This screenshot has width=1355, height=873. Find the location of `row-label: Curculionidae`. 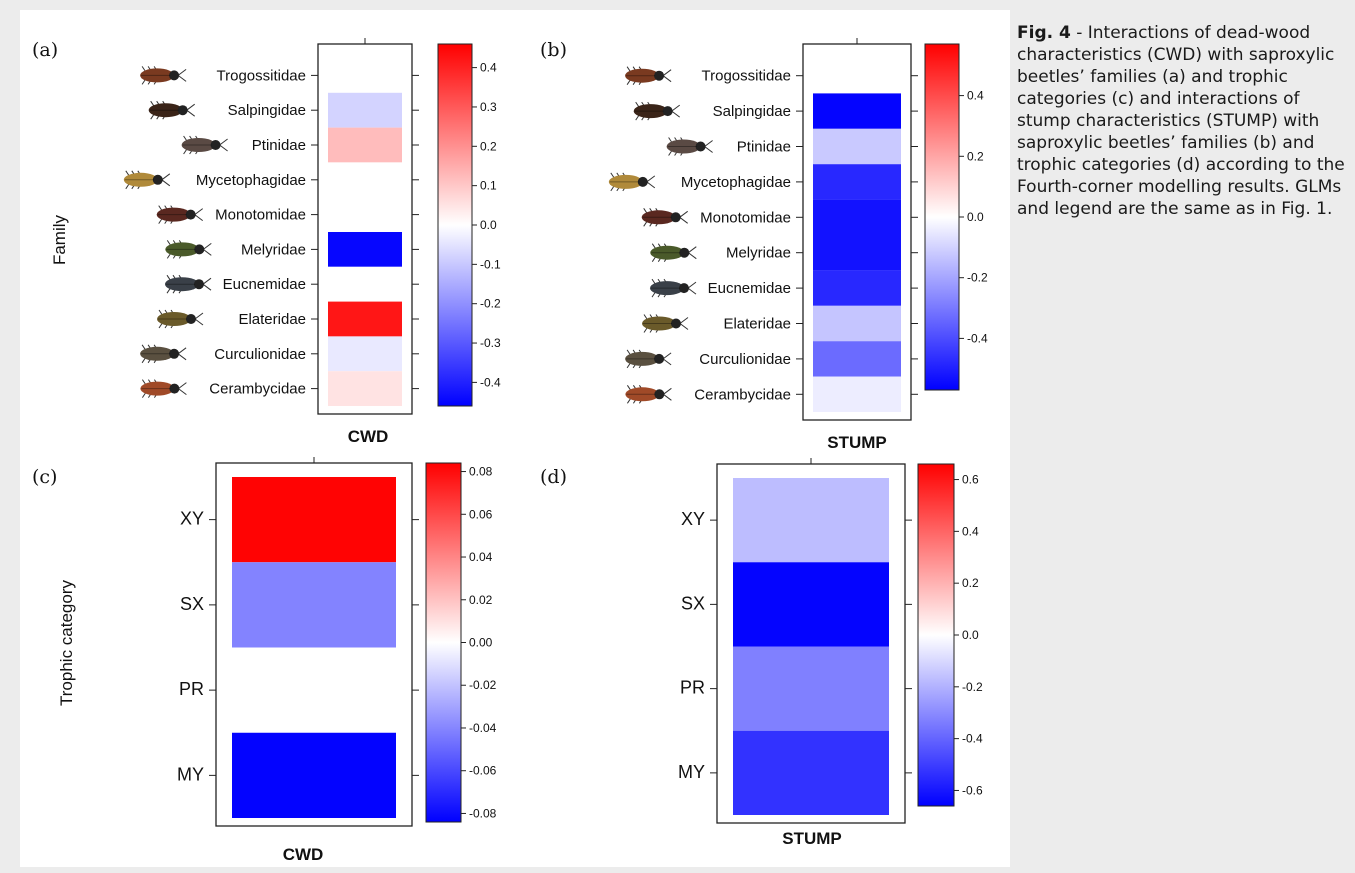

row-label: Curculionidae is located at coordinates (260, 354).